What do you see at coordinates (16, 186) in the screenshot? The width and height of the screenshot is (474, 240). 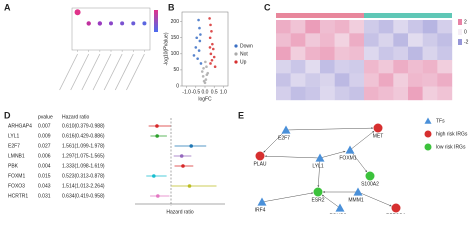 I see `gene-label: FOXO3` at bounding box center [16, 186].